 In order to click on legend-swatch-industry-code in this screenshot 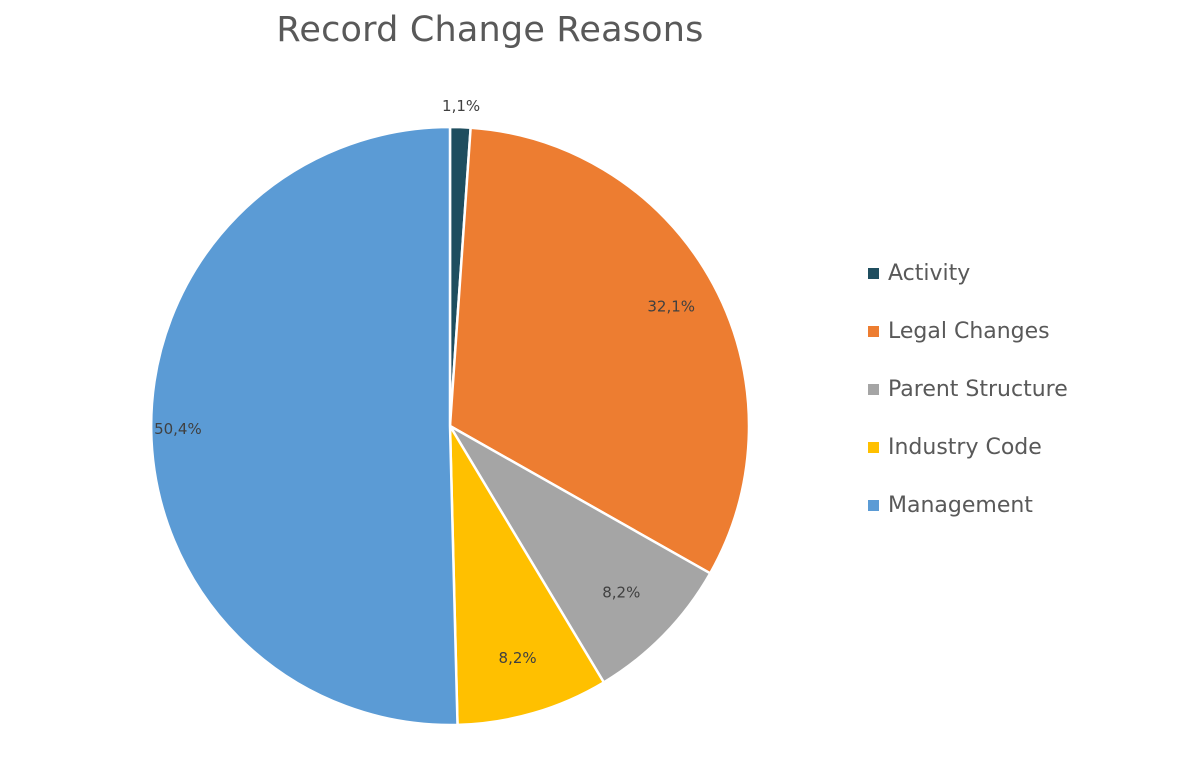, I will do `click(873, 447)`.